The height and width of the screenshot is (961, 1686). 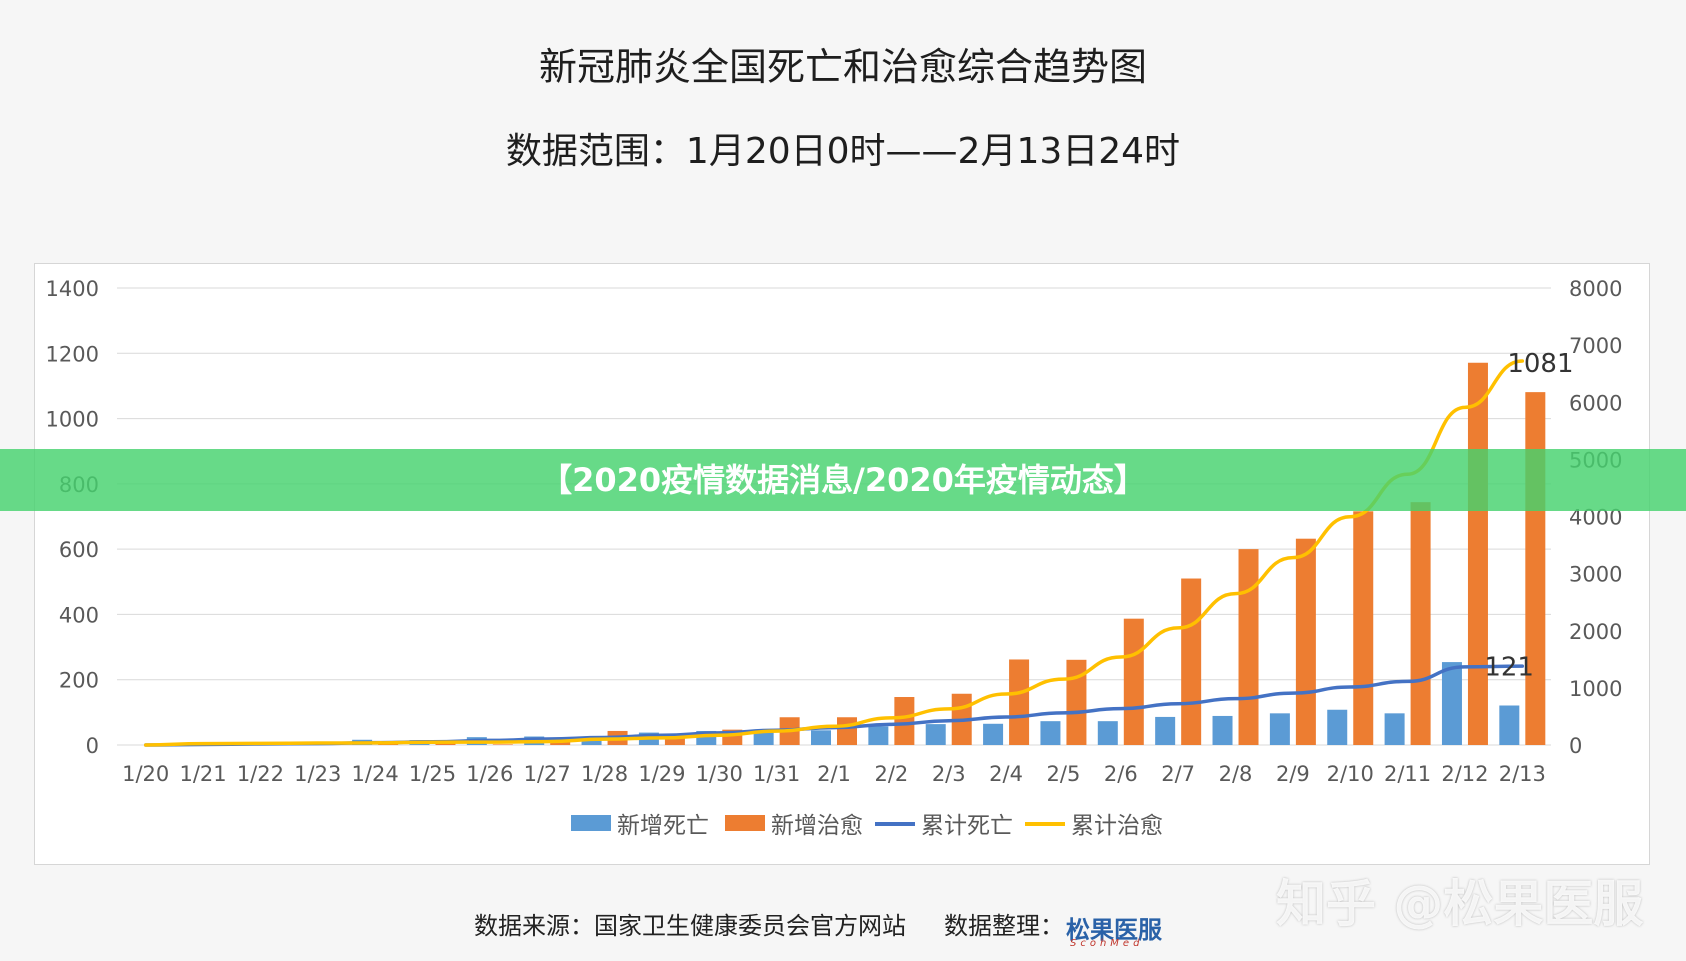 What do you see at coordinates (776, 774) in the screenshot?
I see `x-tick-label: 1/31` at bounding box center [776, 774].